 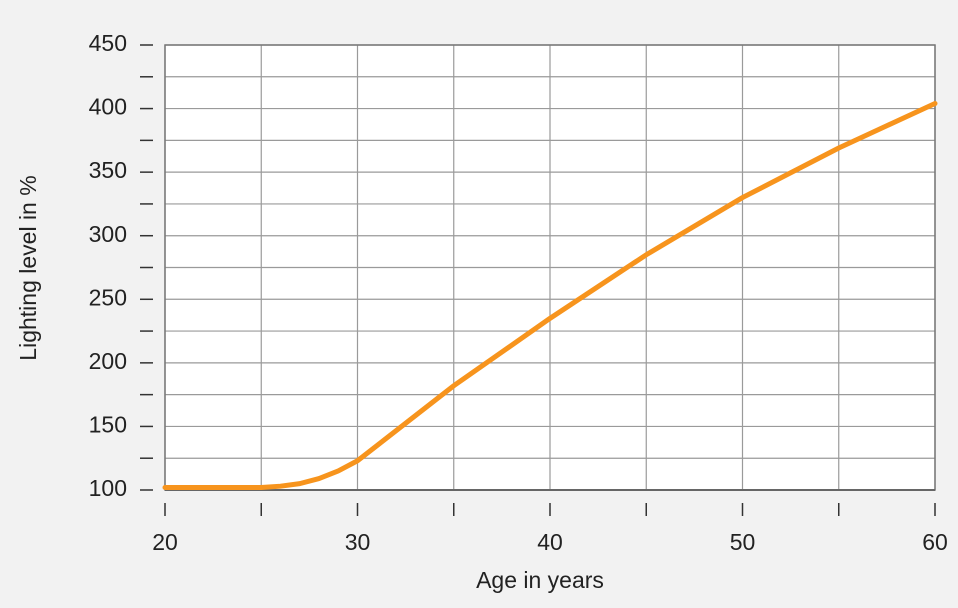 What do you see at coordinates (540, 580) in the screenshot?
I see `x-axis-title: Age in years` at bounding box center [540, 580].